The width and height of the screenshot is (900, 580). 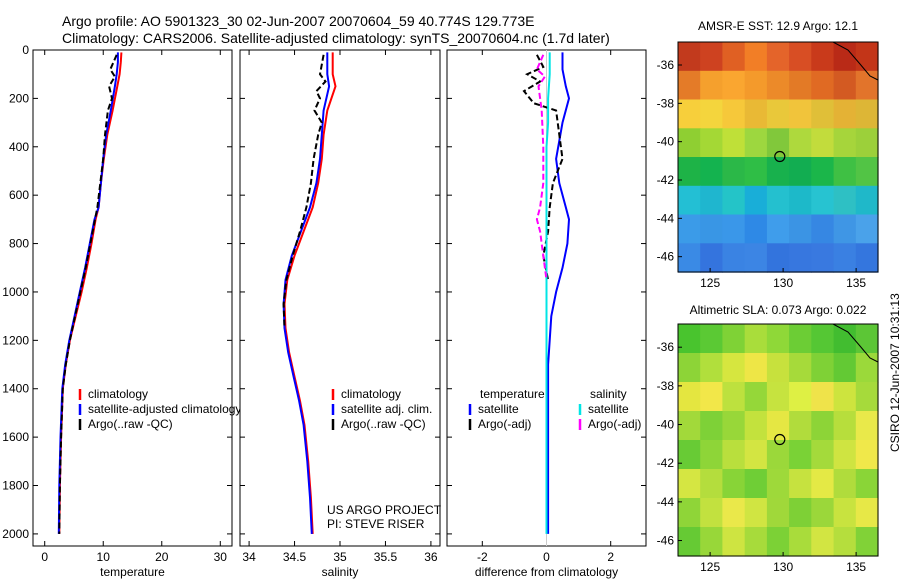 I want to click on legend-label: satellite-adjusted climatology, so click(x=164, y=409).